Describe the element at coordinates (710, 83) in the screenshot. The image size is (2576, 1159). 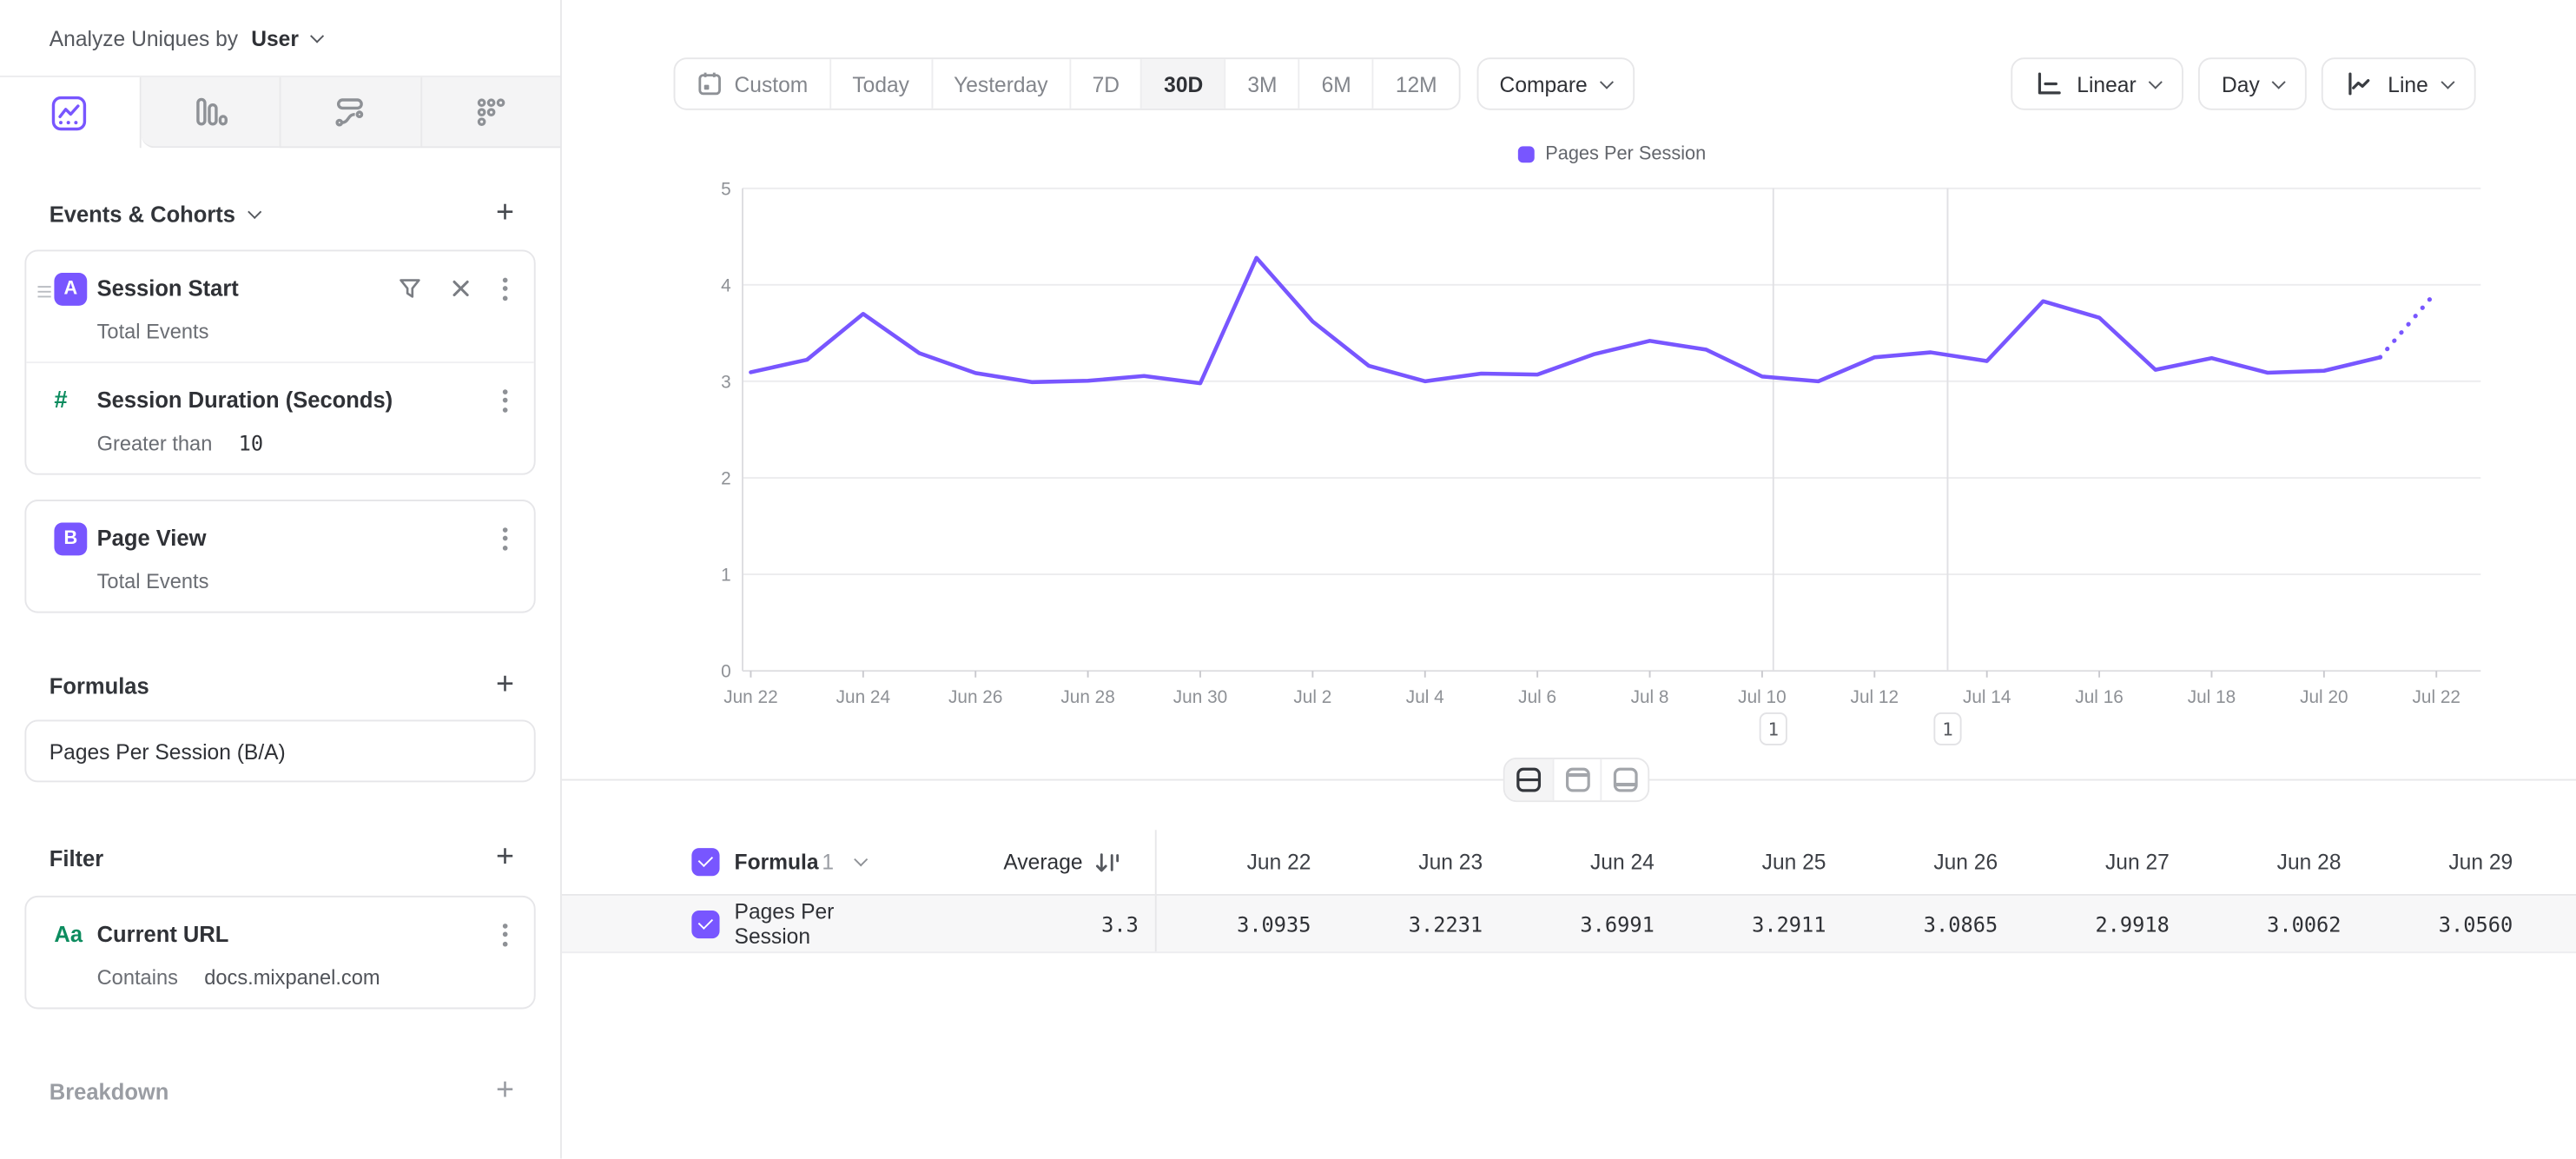
I see `calendar-icon` at that location.